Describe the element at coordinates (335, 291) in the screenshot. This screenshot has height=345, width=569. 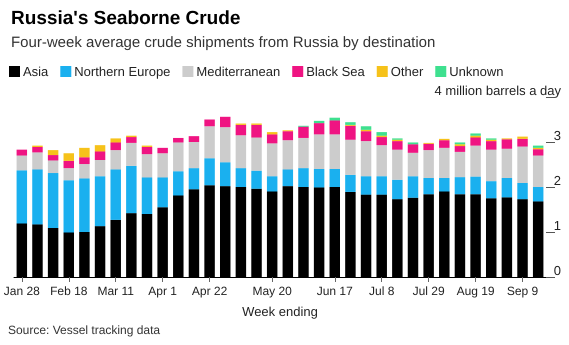
I see `x-tick-label: Jun 17` at that location.